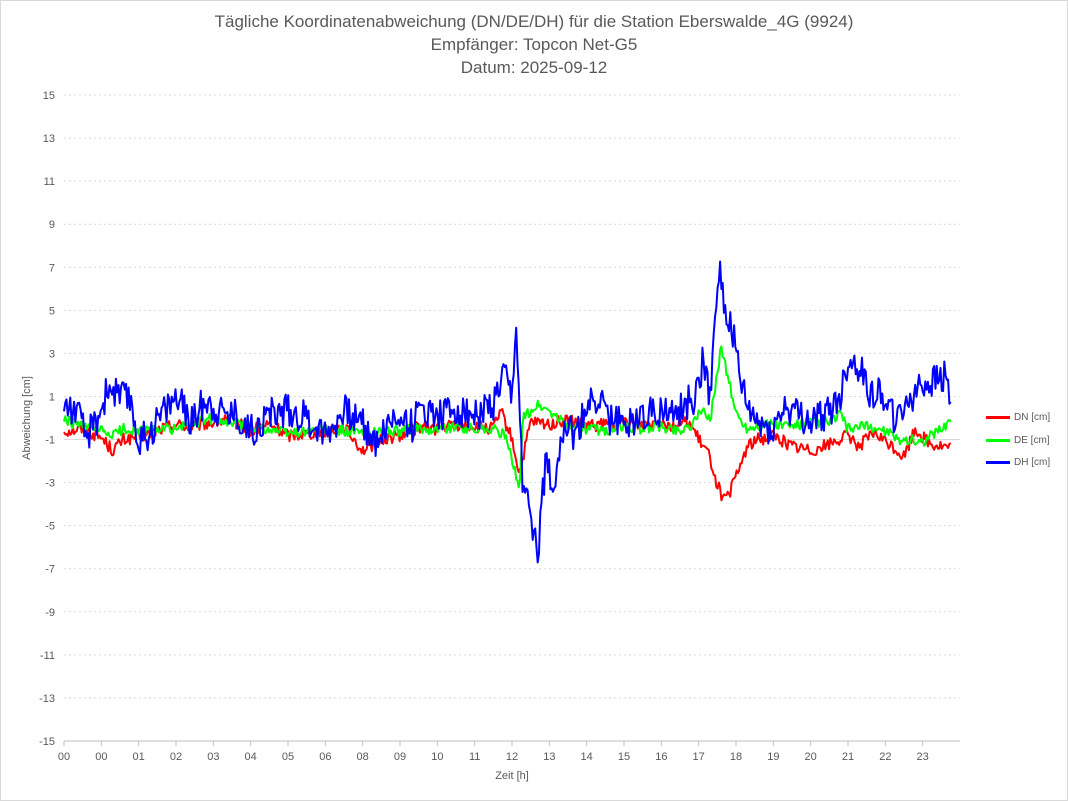 This screenshot has height=801, width=1068. I want to click on x-tick-label: 05, so click(288, 757).